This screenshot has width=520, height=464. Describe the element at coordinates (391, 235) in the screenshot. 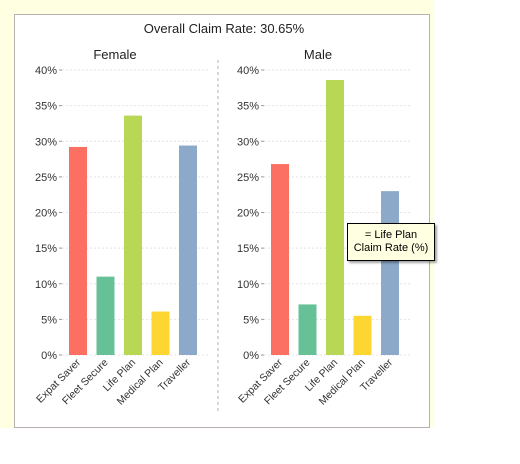

I see `tooltip-line-1: = Life Plan` at that location.